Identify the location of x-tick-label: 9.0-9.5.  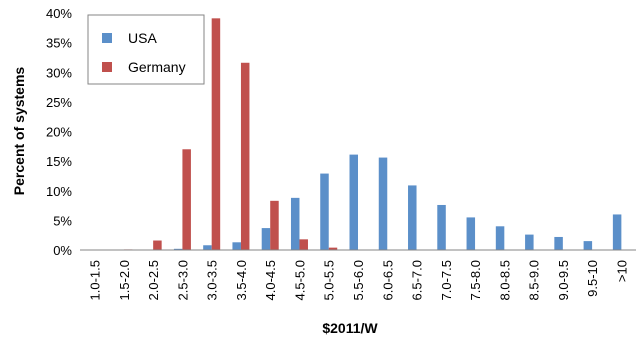
(563, 280).